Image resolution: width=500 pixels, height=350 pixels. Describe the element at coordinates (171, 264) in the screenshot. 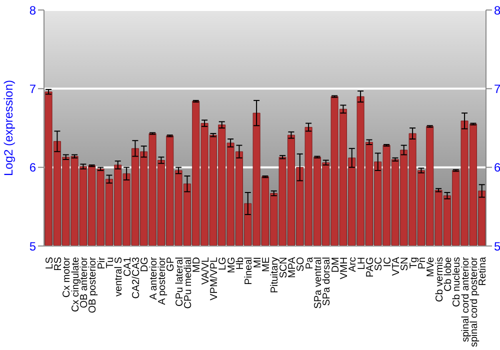

I see `x-tick-label: GP` at that location.